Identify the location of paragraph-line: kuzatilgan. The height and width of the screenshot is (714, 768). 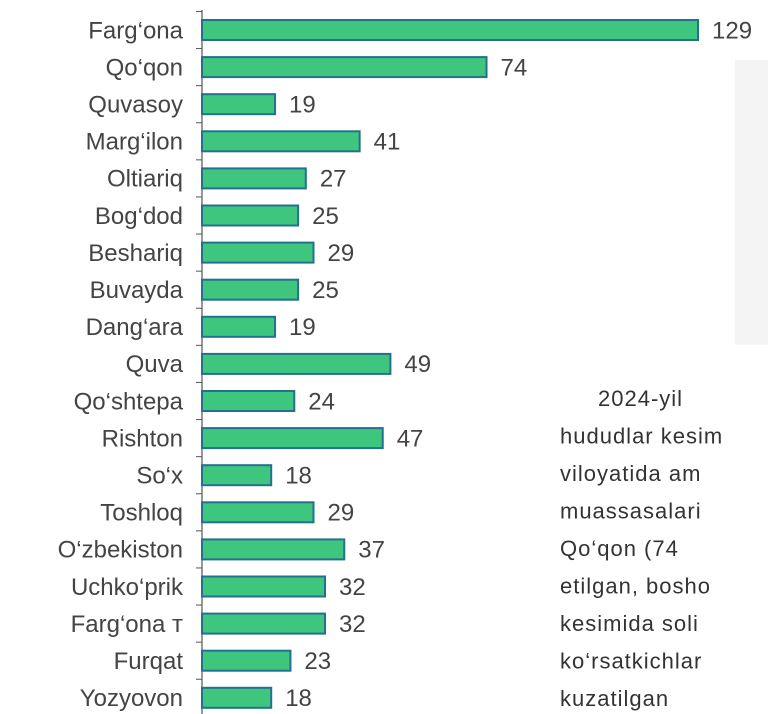
(614, 698).